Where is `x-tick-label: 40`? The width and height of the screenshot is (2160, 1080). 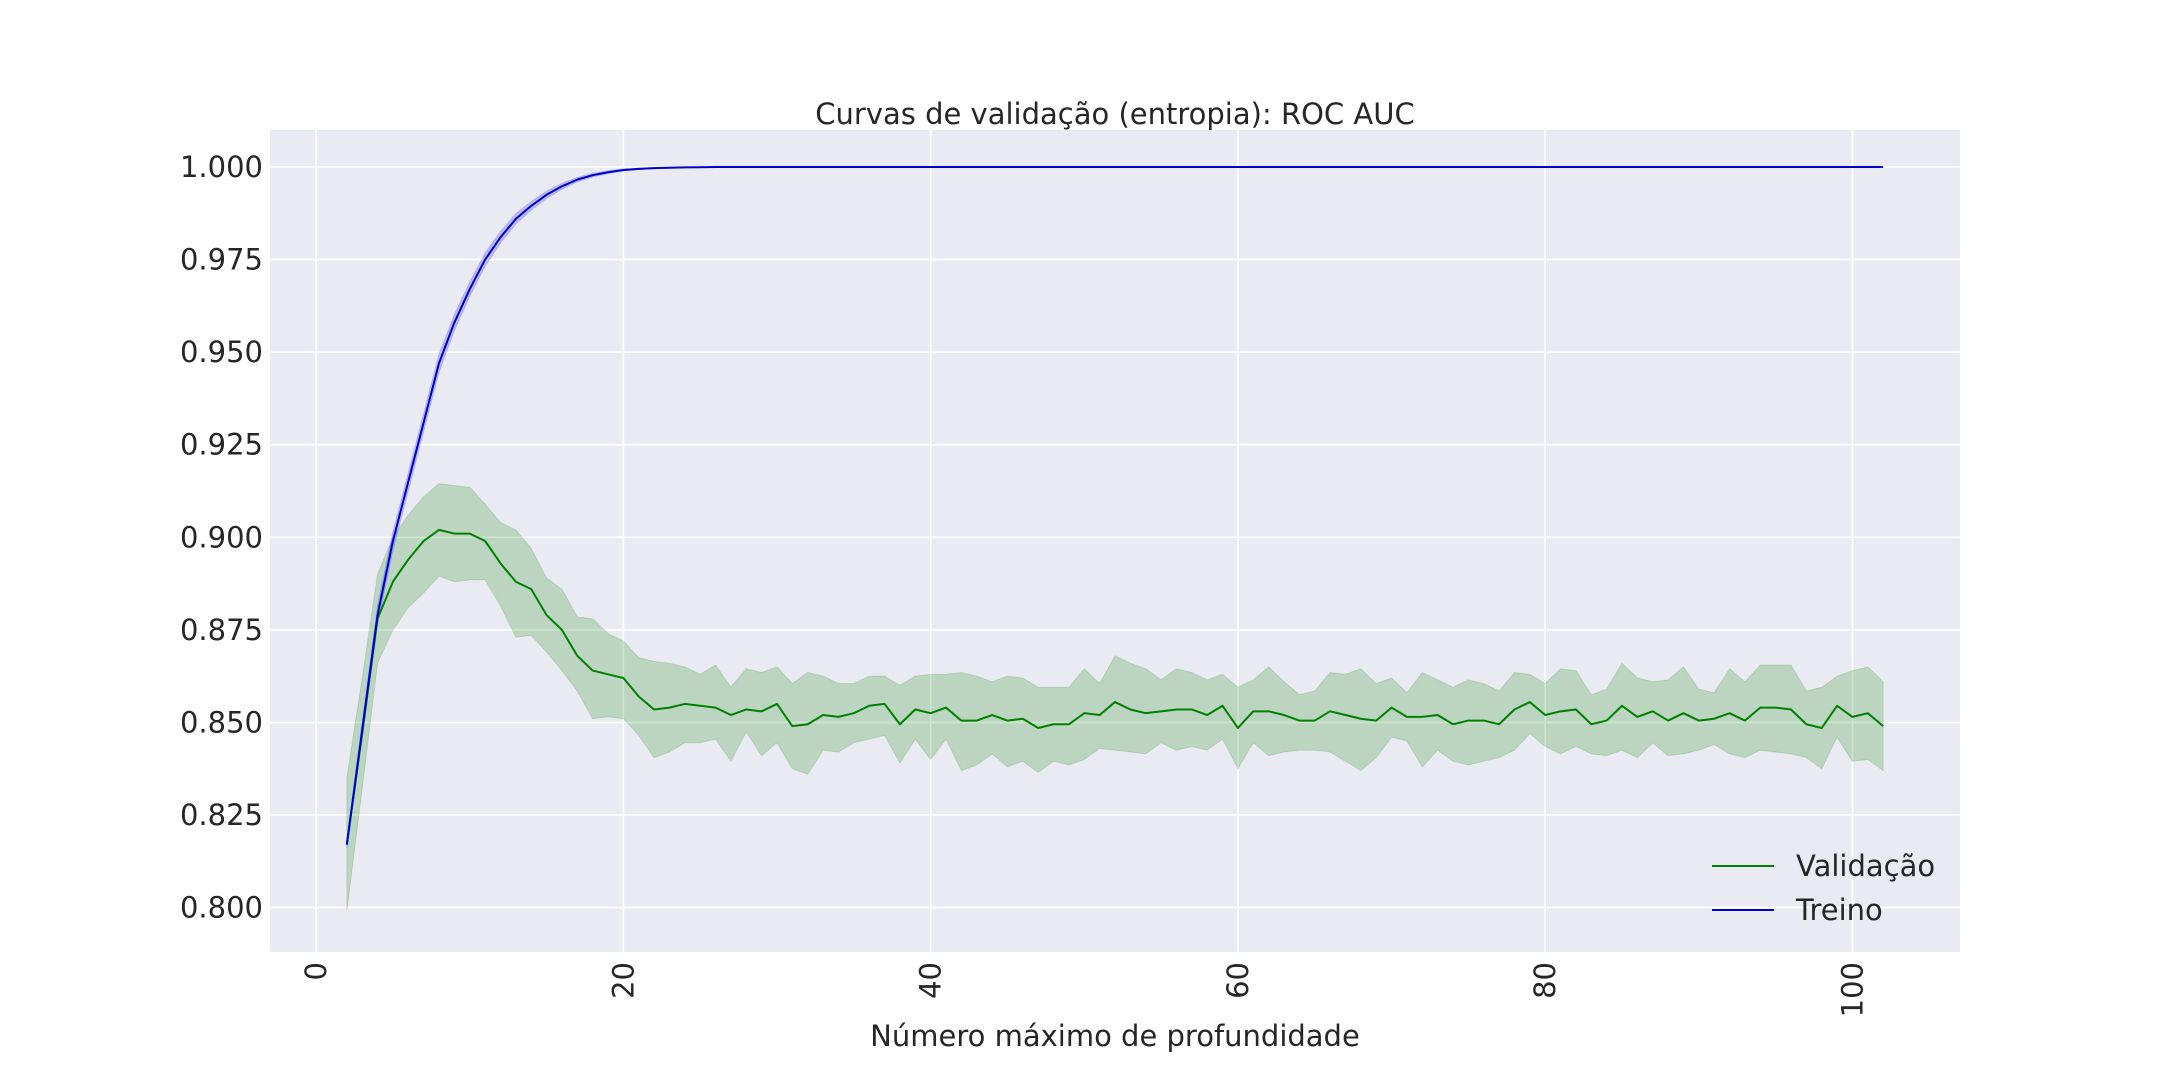
x-tick-label: 40 is located at coordinates (931, 980).